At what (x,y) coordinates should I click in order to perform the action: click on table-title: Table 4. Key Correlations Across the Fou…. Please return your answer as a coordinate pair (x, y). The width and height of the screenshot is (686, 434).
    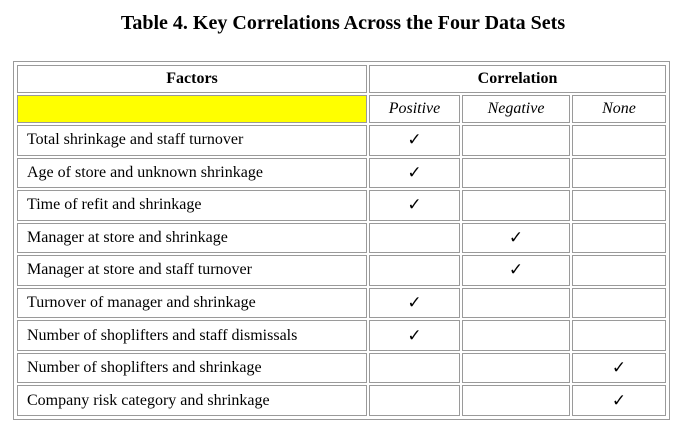
    Looking at the image, I should click on (343, 23).